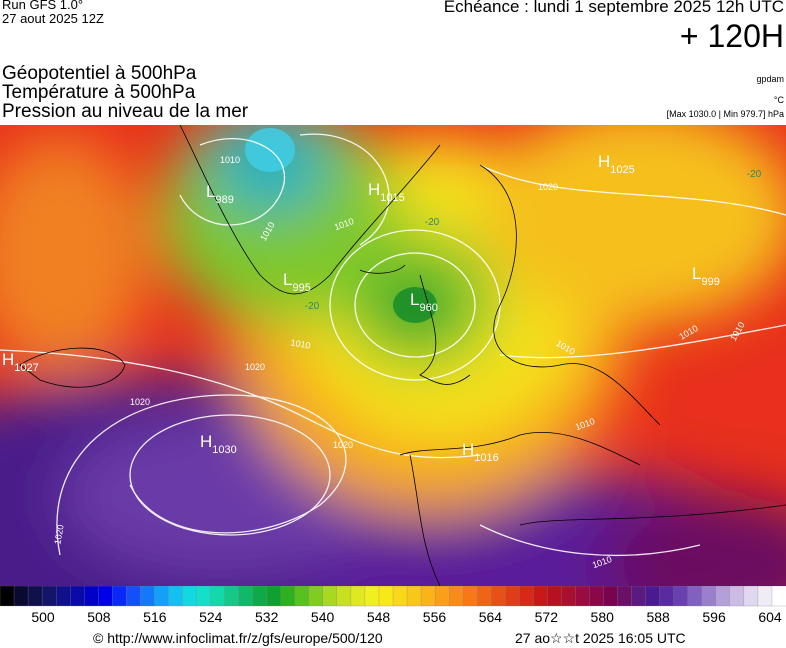  What do you see at coordinates (99, 73) in the screenshot?
I see `title-geo: Géopotentiel à 500hPa` at bounding box center [99, 73].